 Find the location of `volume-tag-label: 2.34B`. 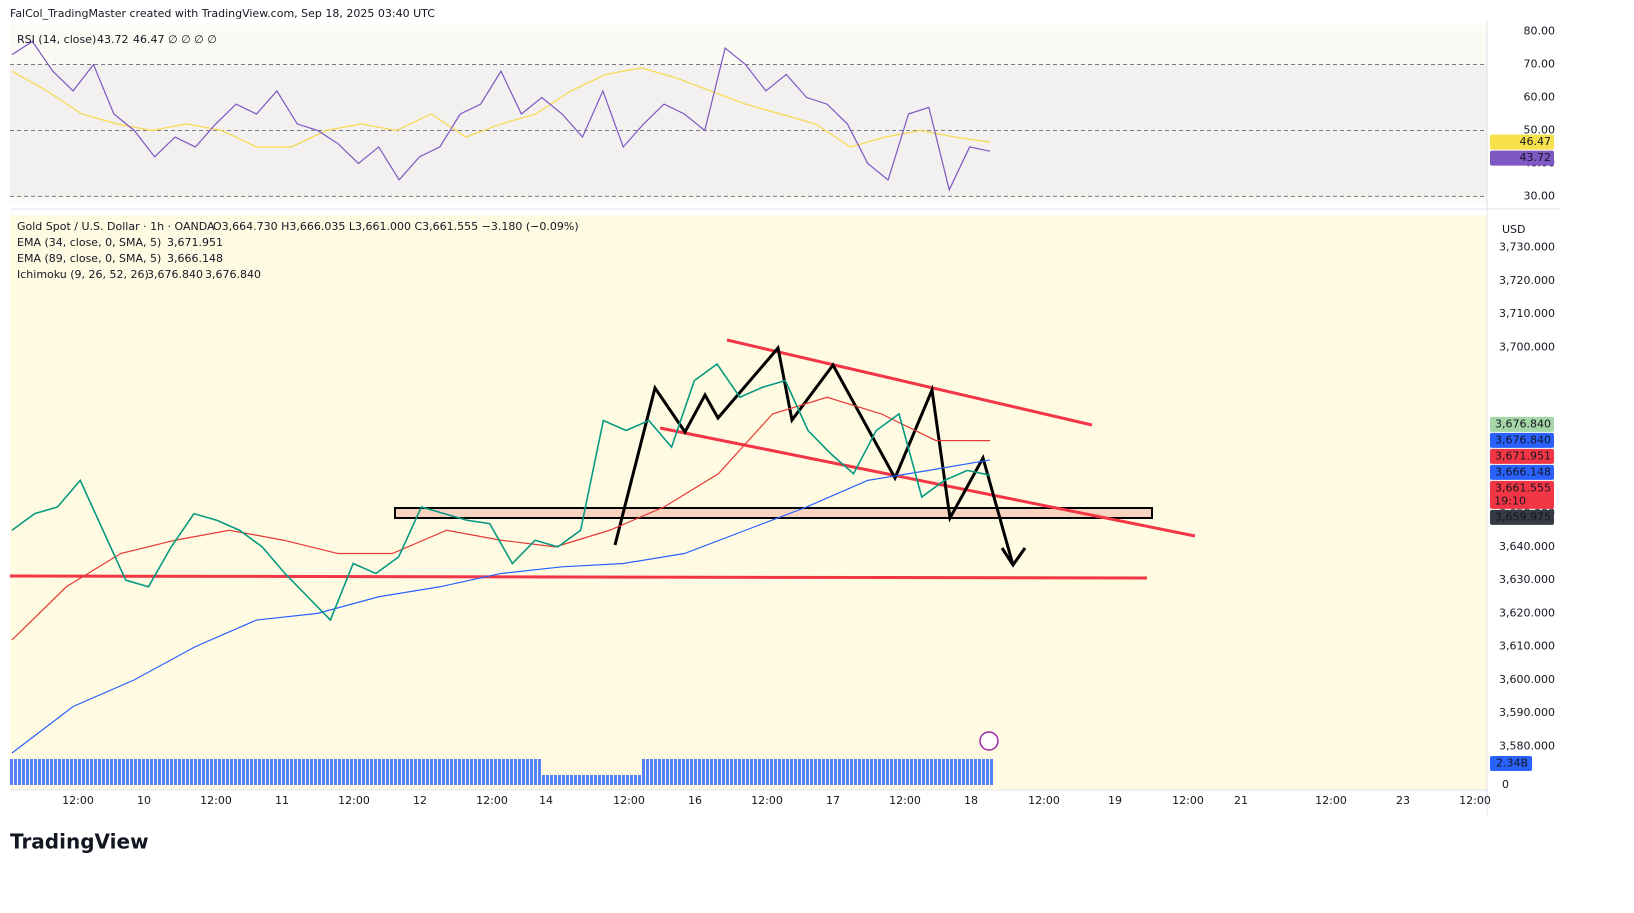

volume-tag-label: 2.34B is located at coordinates (1512, 763).